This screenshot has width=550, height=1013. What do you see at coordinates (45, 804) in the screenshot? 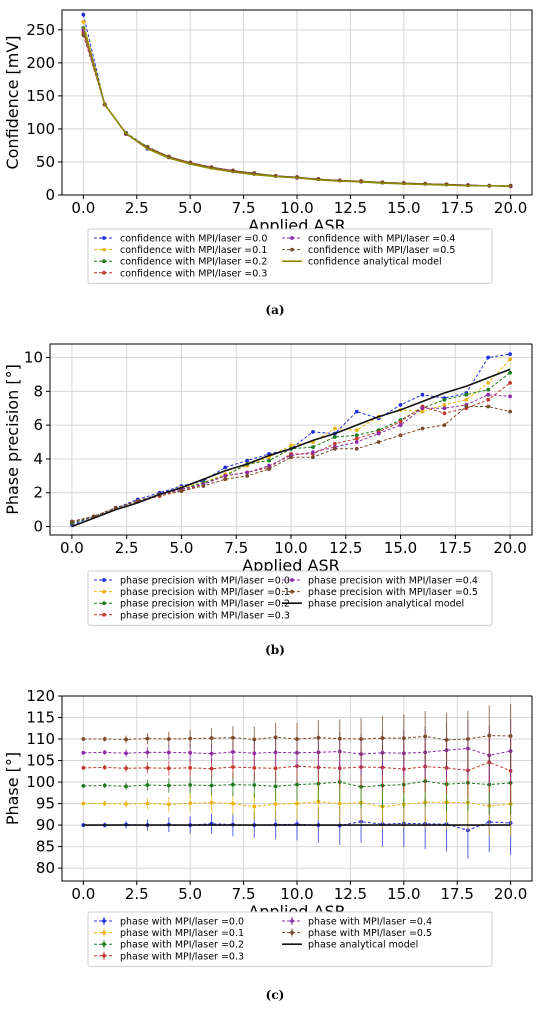
I see `y-tick-label: 95` at bounding box center [45, 804].